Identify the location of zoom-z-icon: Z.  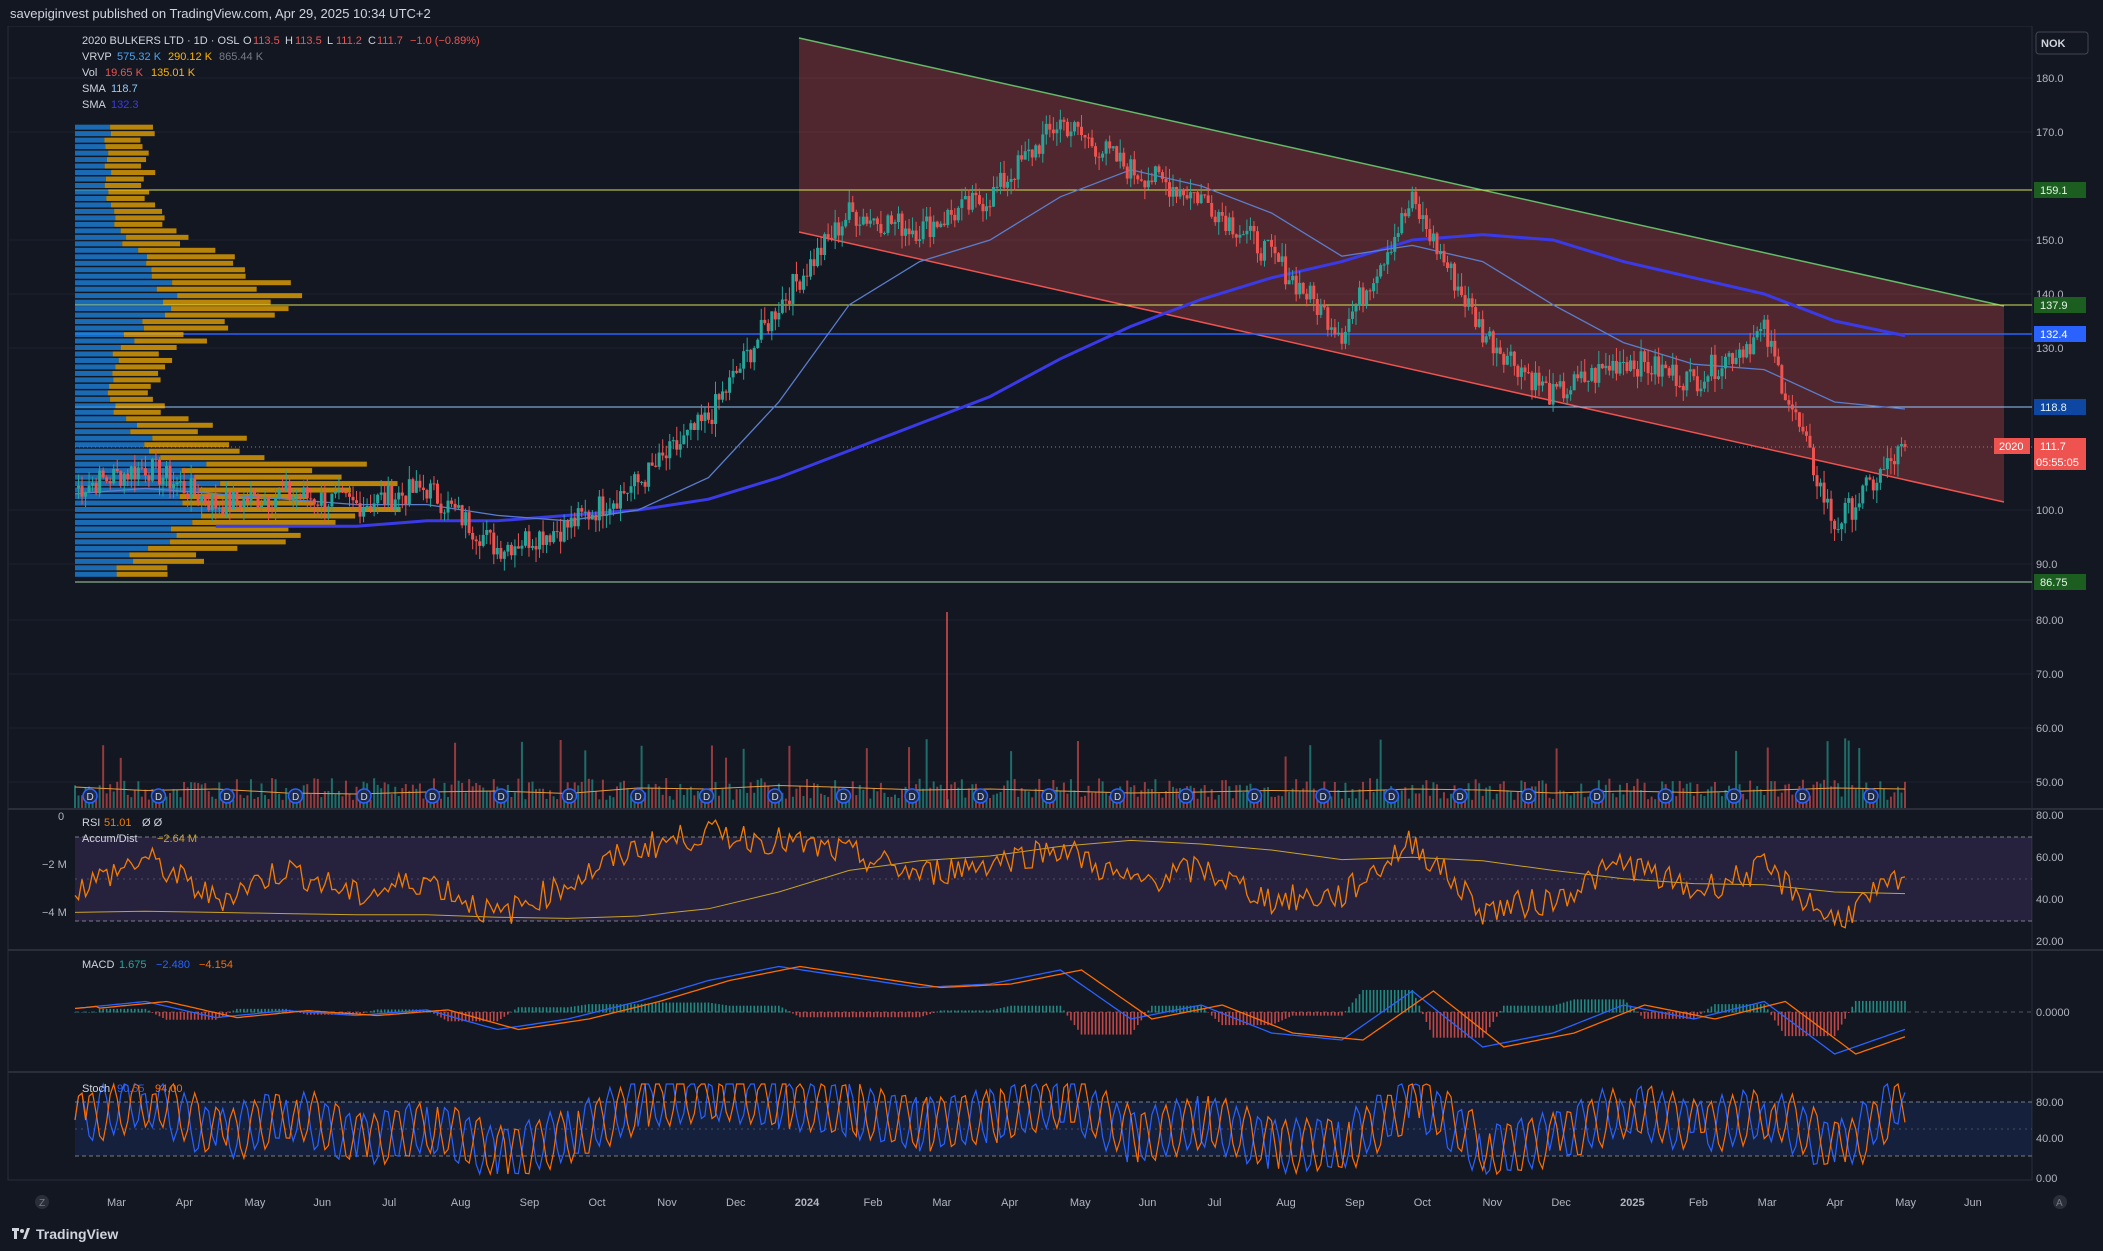
(42, 1203).